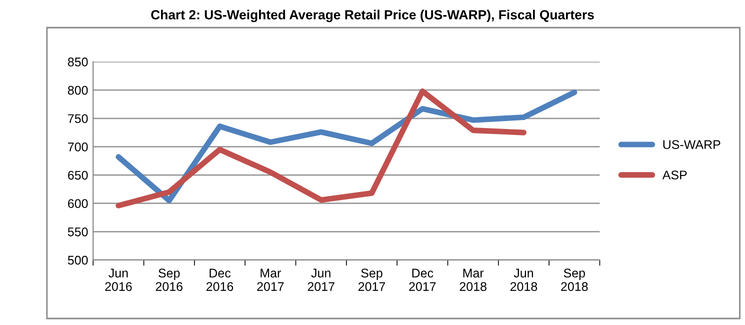 The image size is (745, 325). What do you see at coordinates (78, 231) in the screenshot?
I see `y-tick-label: 550` at bounding box center [78, 231].